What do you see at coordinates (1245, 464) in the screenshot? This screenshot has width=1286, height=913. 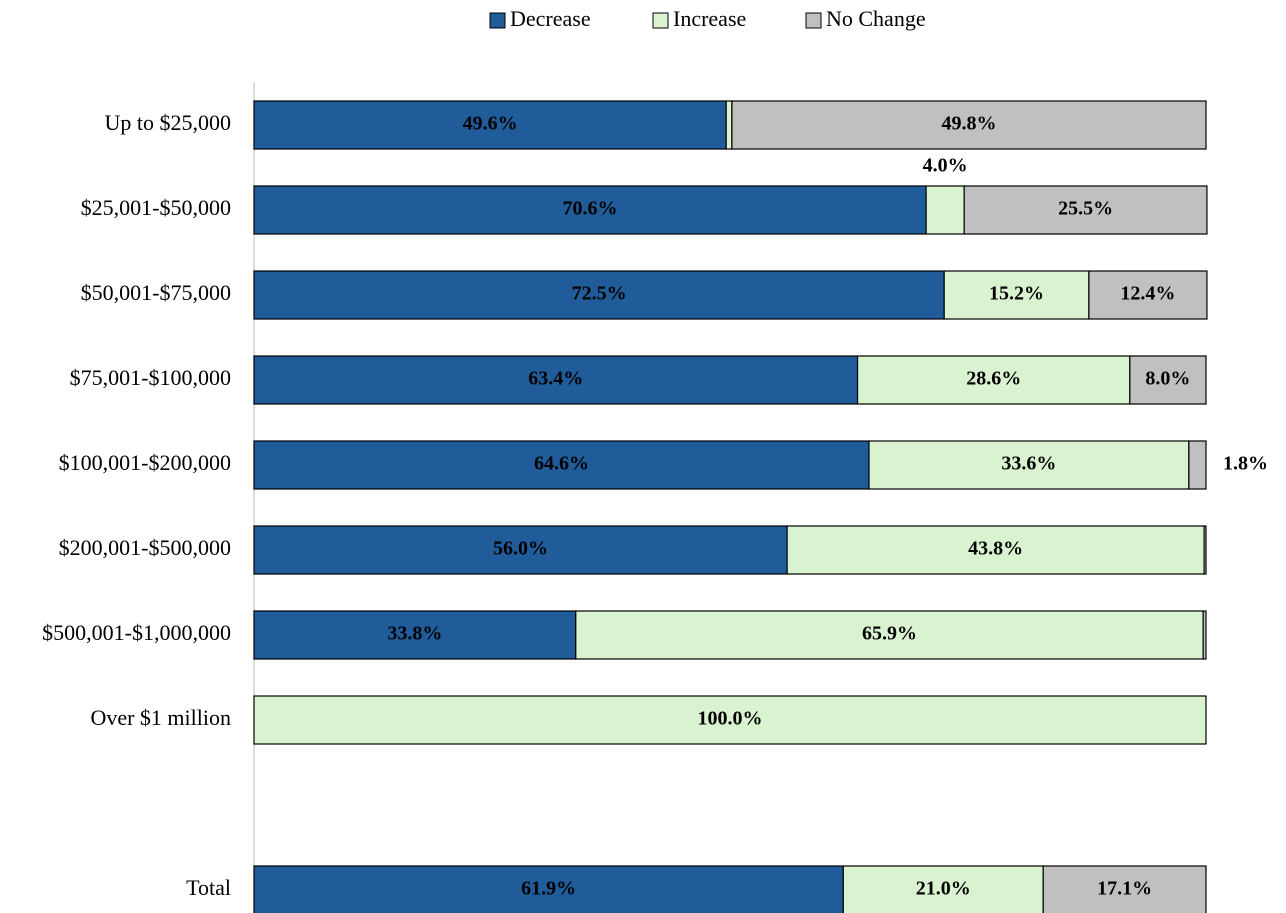 I see `value-label: 1.8%` at bounding box center [1245, 464].